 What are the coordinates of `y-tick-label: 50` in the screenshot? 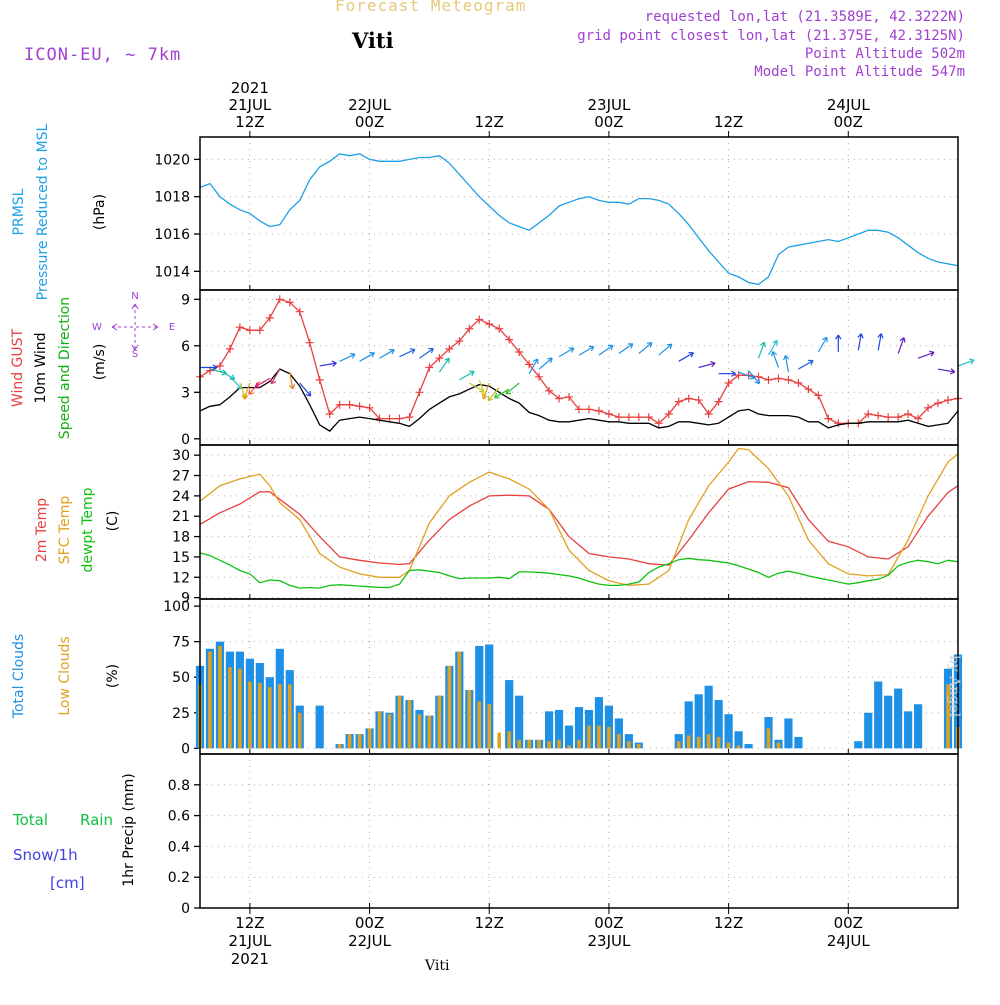 It's located at (181, 678).